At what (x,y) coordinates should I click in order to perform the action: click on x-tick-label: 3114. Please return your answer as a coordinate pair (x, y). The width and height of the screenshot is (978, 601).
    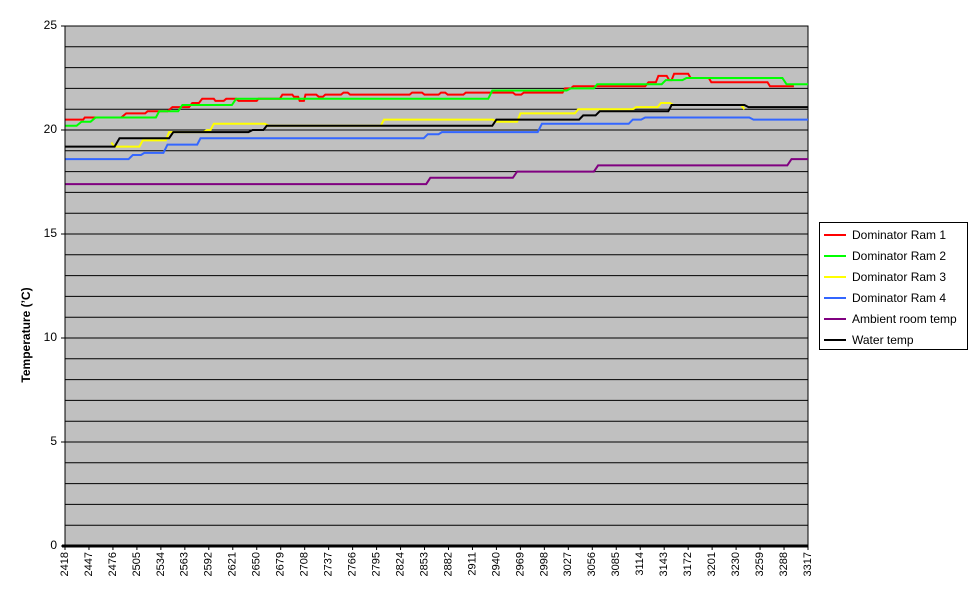
    Looking at the image, I should click on (640, 564).